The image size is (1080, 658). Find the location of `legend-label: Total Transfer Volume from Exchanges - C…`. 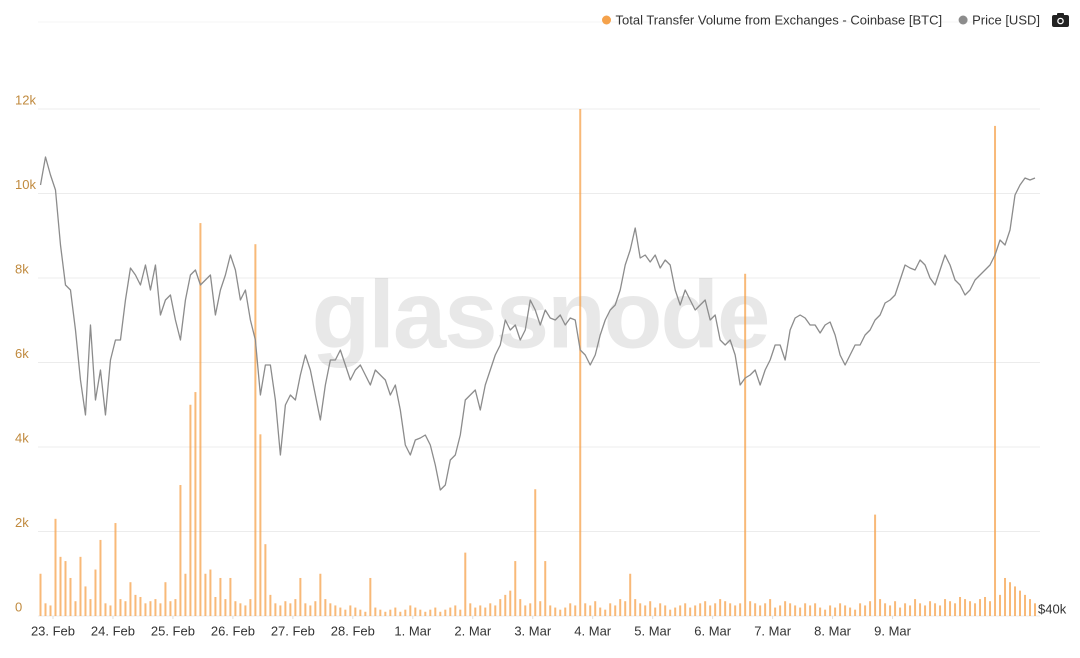

legend-label: Total Transfer Volume from Exchanges - C… is located at coordinates (779, 19).